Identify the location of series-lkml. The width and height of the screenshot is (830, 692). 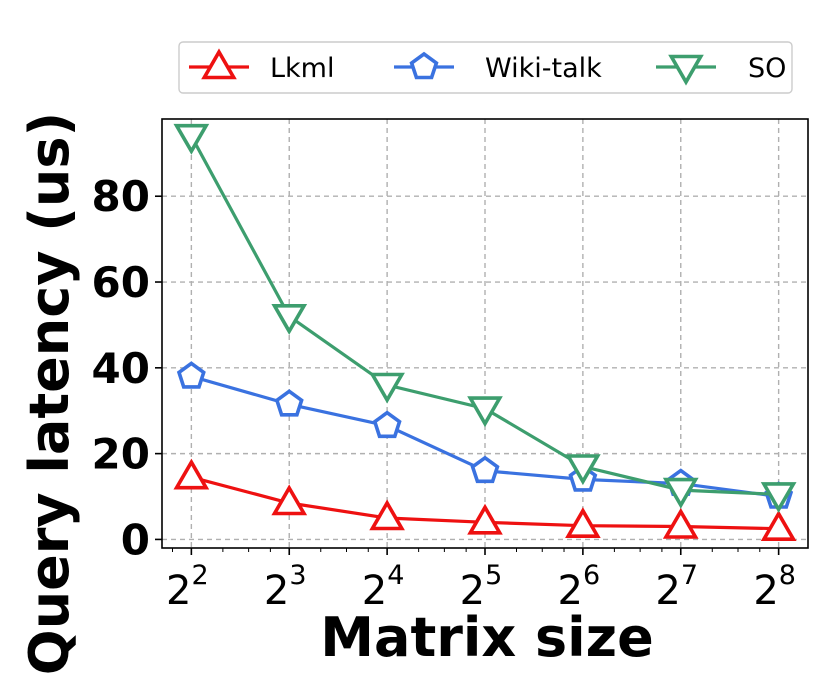
(485, 500).